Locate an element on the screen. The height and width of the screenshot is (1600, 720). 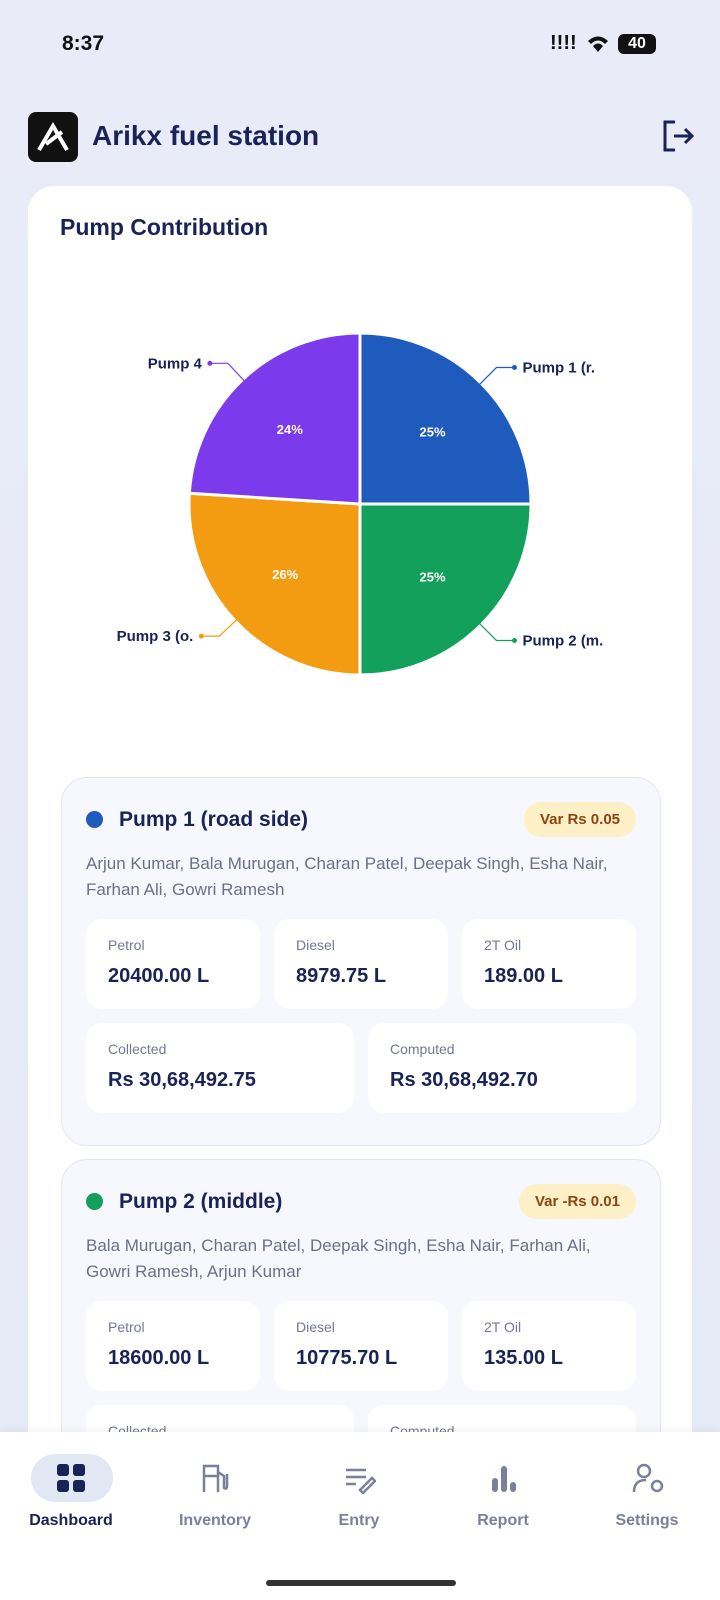
fuel-stat: Diesel 10775.70 L is located at coordinates (361, 1346).